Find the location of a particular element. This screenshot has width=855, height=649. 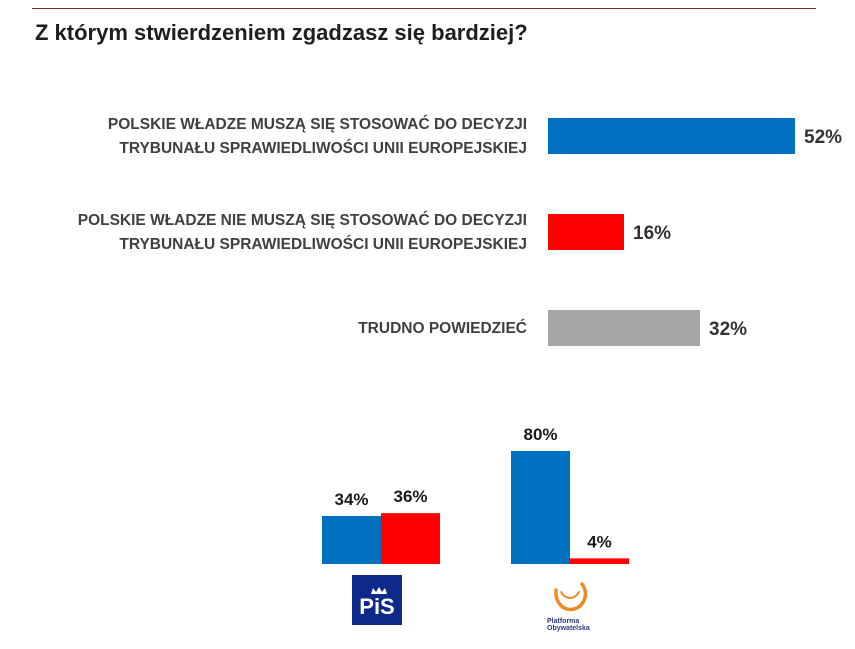

pis-logo is located at coordinates (377, 600).